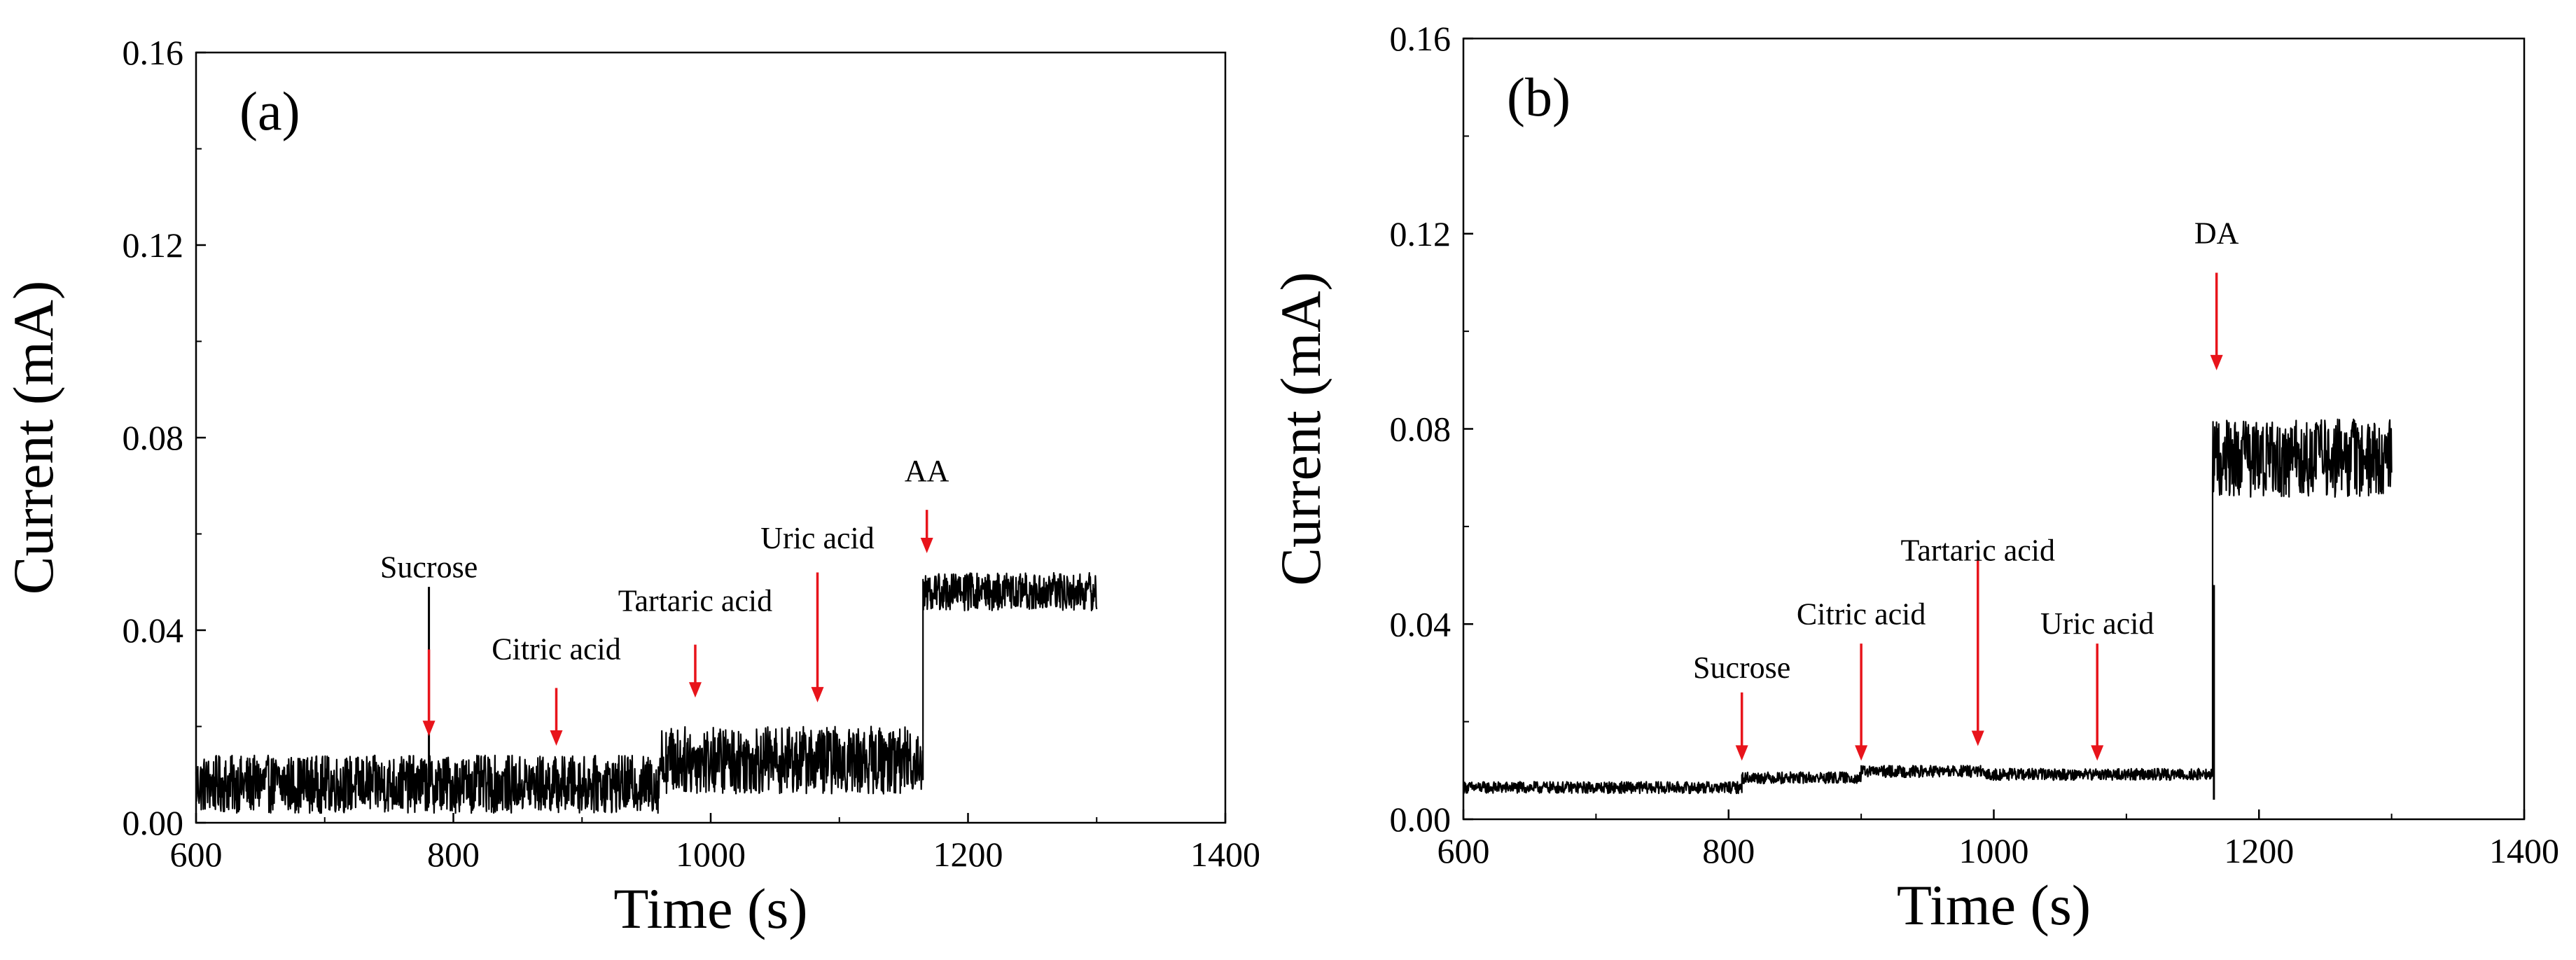  Describe the element at coordinates (1539, 97) in the screenshot. I see `panel-label: (b)` at that location.